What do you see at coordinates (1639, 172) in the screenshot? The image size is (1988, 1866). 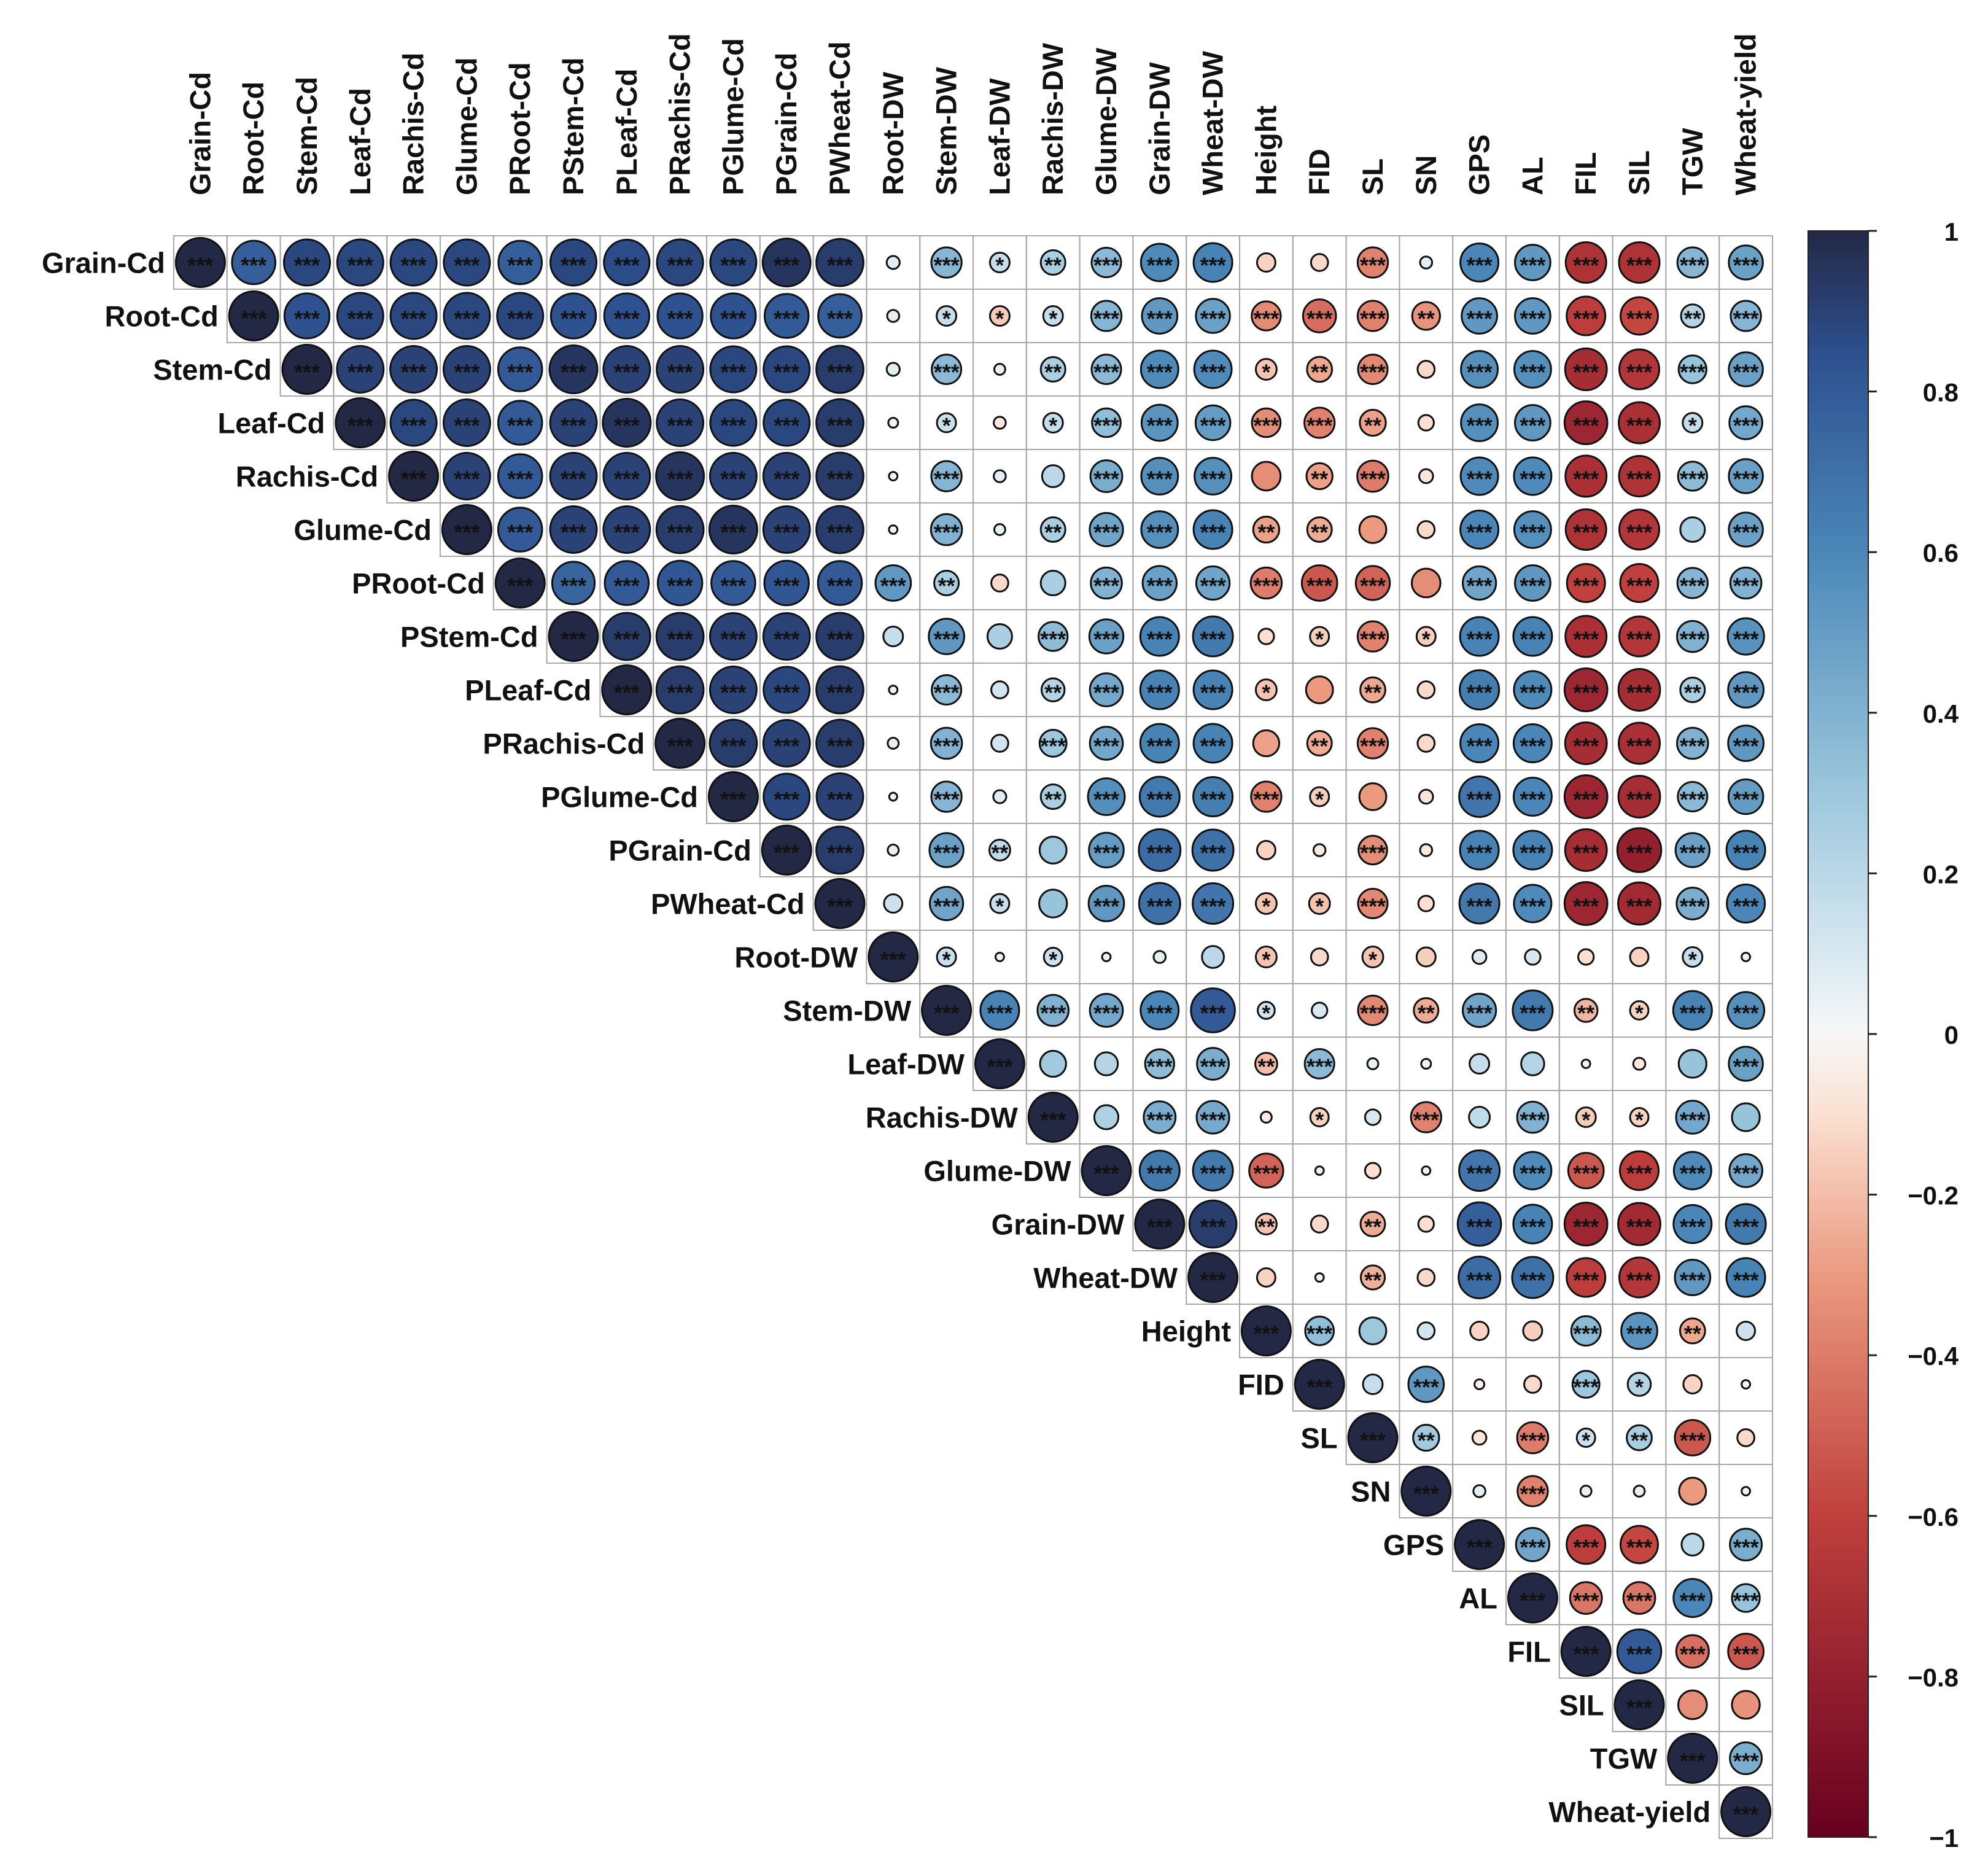 I see `column-label: SIL` at bounding box center [1639, 172].